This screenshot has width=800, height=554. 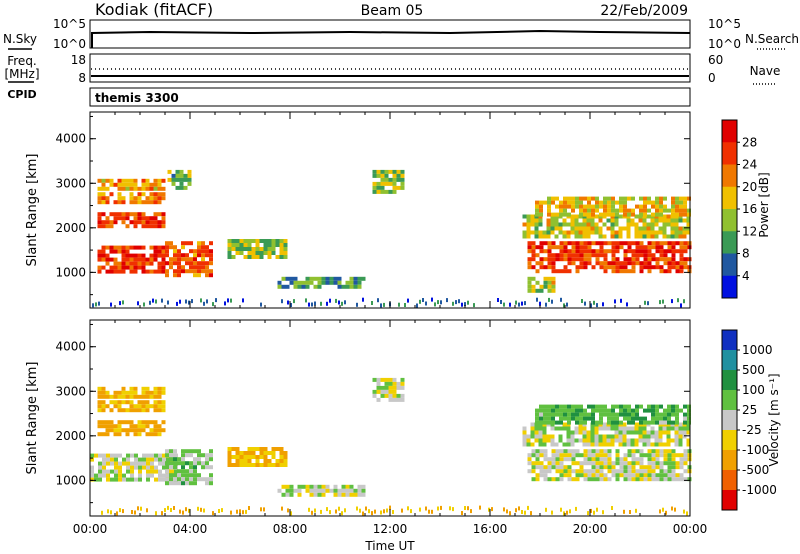 I want to click on x-tick-label: 00:00, so click(x=90, y=529).